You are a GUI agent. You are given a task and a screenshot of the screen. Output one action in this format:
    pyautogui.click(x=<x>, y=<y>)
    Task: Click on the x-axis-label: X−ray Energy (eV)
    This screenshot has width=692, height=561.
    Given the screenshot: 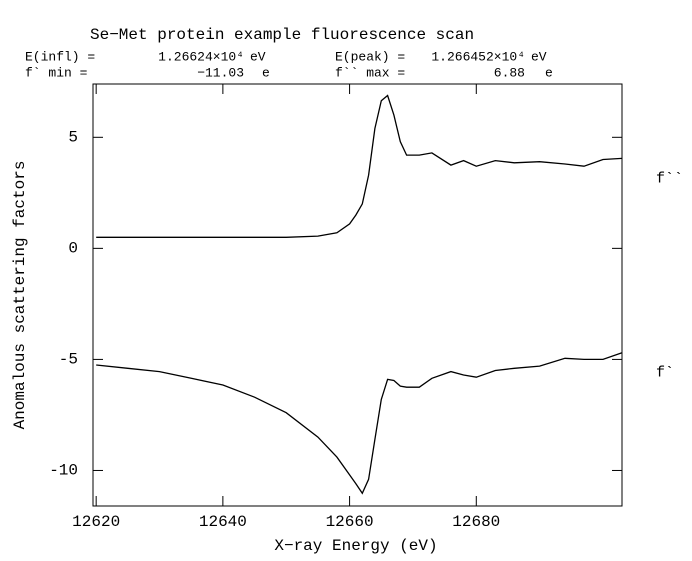 What is the action you would take?
    pyautogui.click(x=355, y=546)
    